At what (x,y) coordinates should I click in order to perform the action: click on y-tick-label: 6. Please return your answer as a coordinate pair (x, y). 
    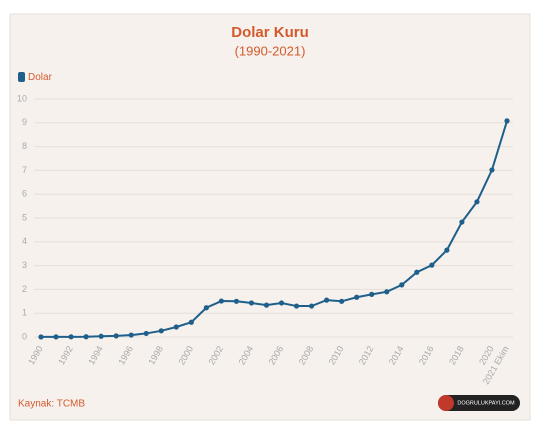
    Looking at the image, I should click on (24, 194).